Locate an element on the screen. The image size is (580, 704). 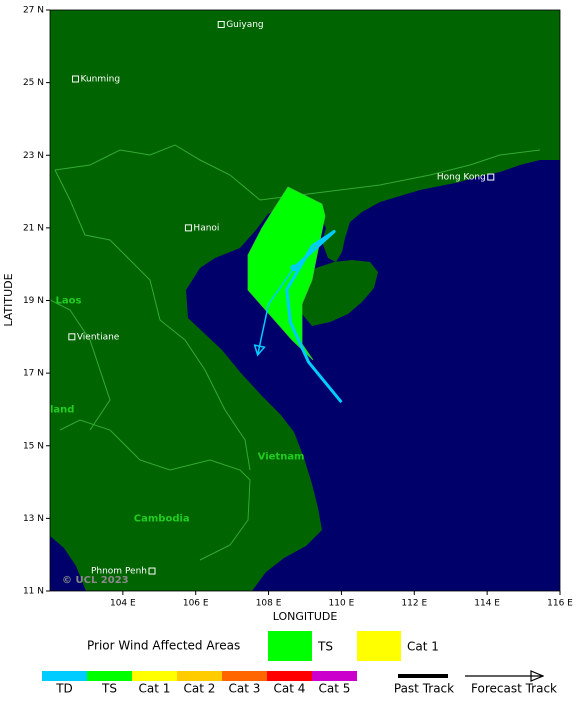
x-tick-label: 106 E is located at coordinates (196, 604).